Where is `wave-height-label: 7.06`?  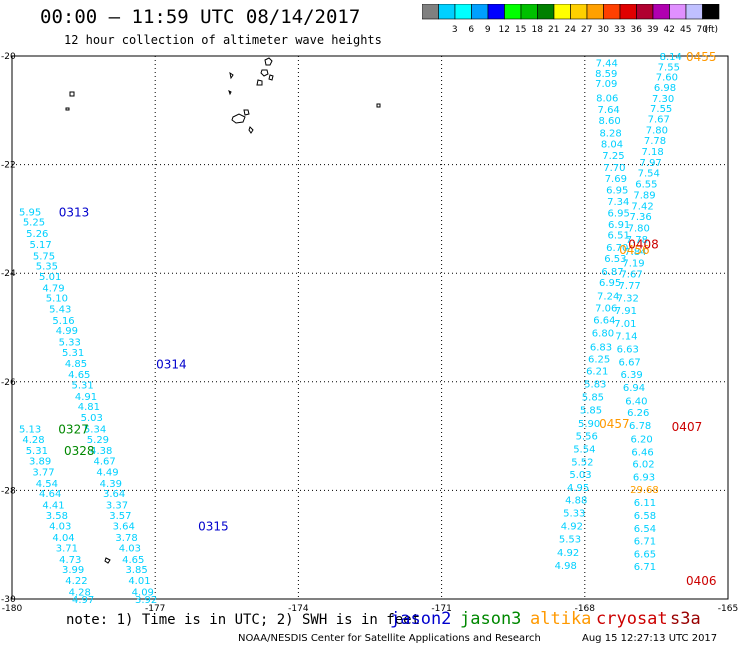
wave-height-label: 7.06 is located at coordinates (606, 308).